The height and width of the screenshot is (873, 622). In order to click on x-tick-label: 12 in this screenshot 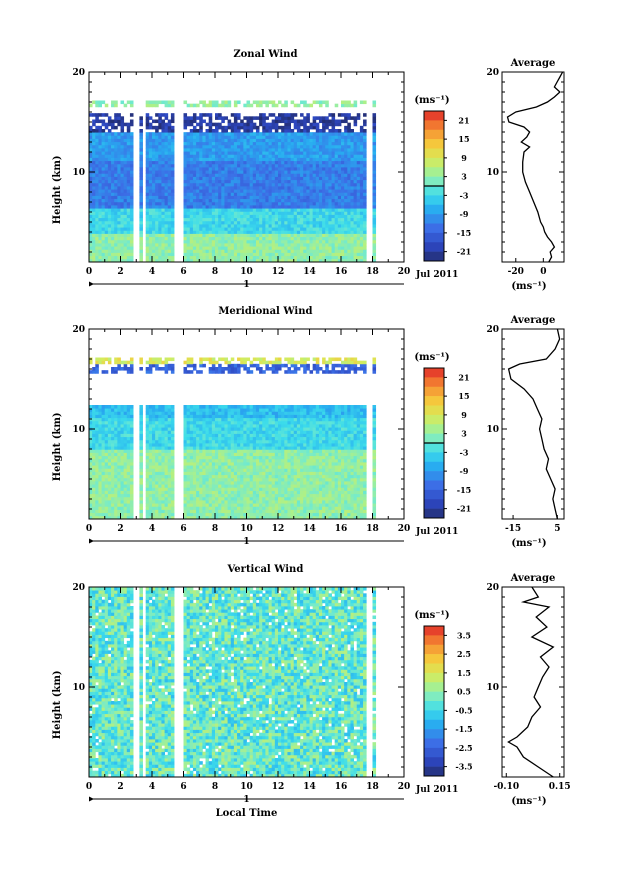, I will do `click(278, 272)`.